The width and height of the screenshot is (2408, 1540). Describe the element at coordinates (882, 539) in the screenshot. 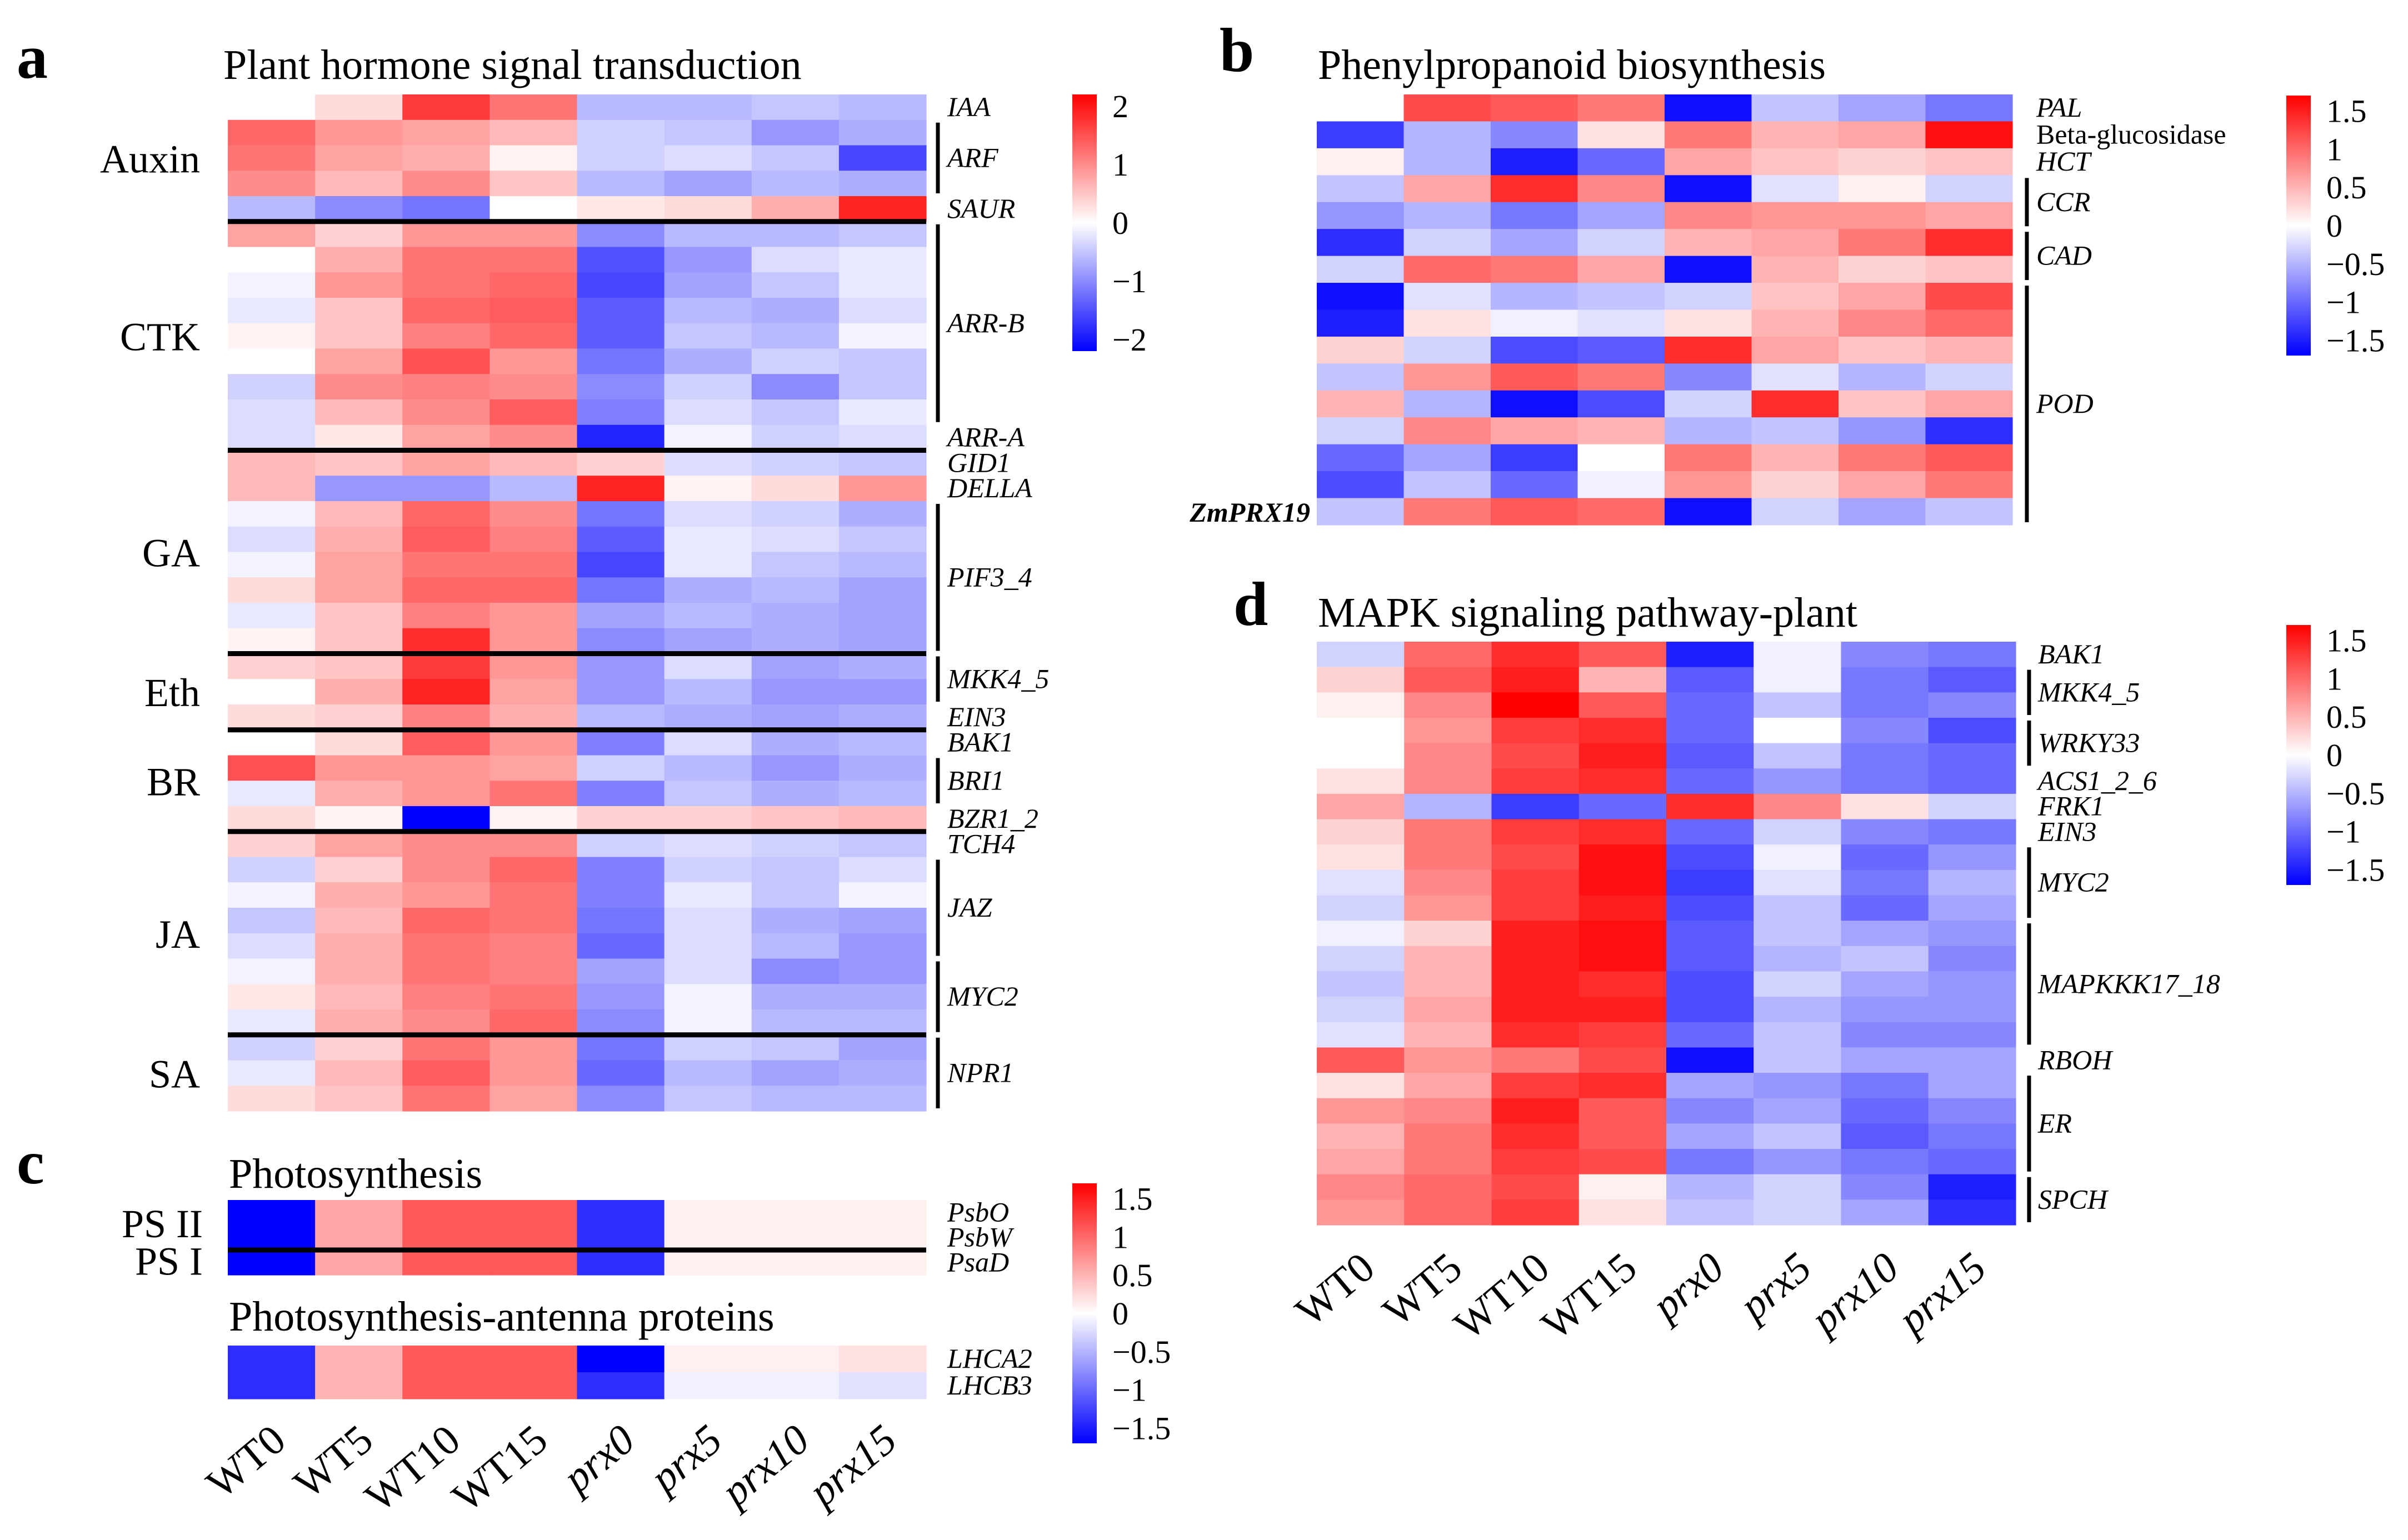

I see `panel-a-cell-r17-c7` at that location.